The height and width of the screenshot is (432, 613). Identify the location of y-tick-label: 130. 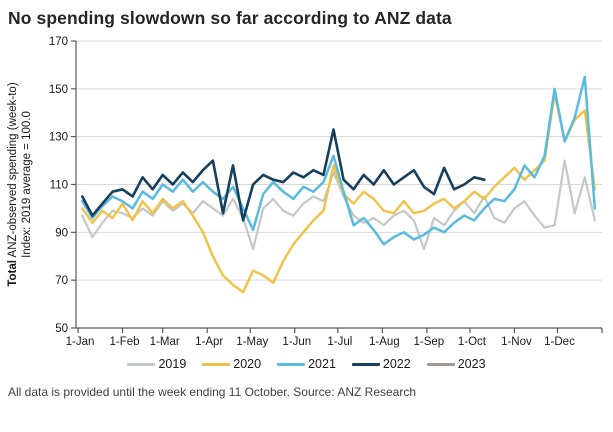
(58, 138).